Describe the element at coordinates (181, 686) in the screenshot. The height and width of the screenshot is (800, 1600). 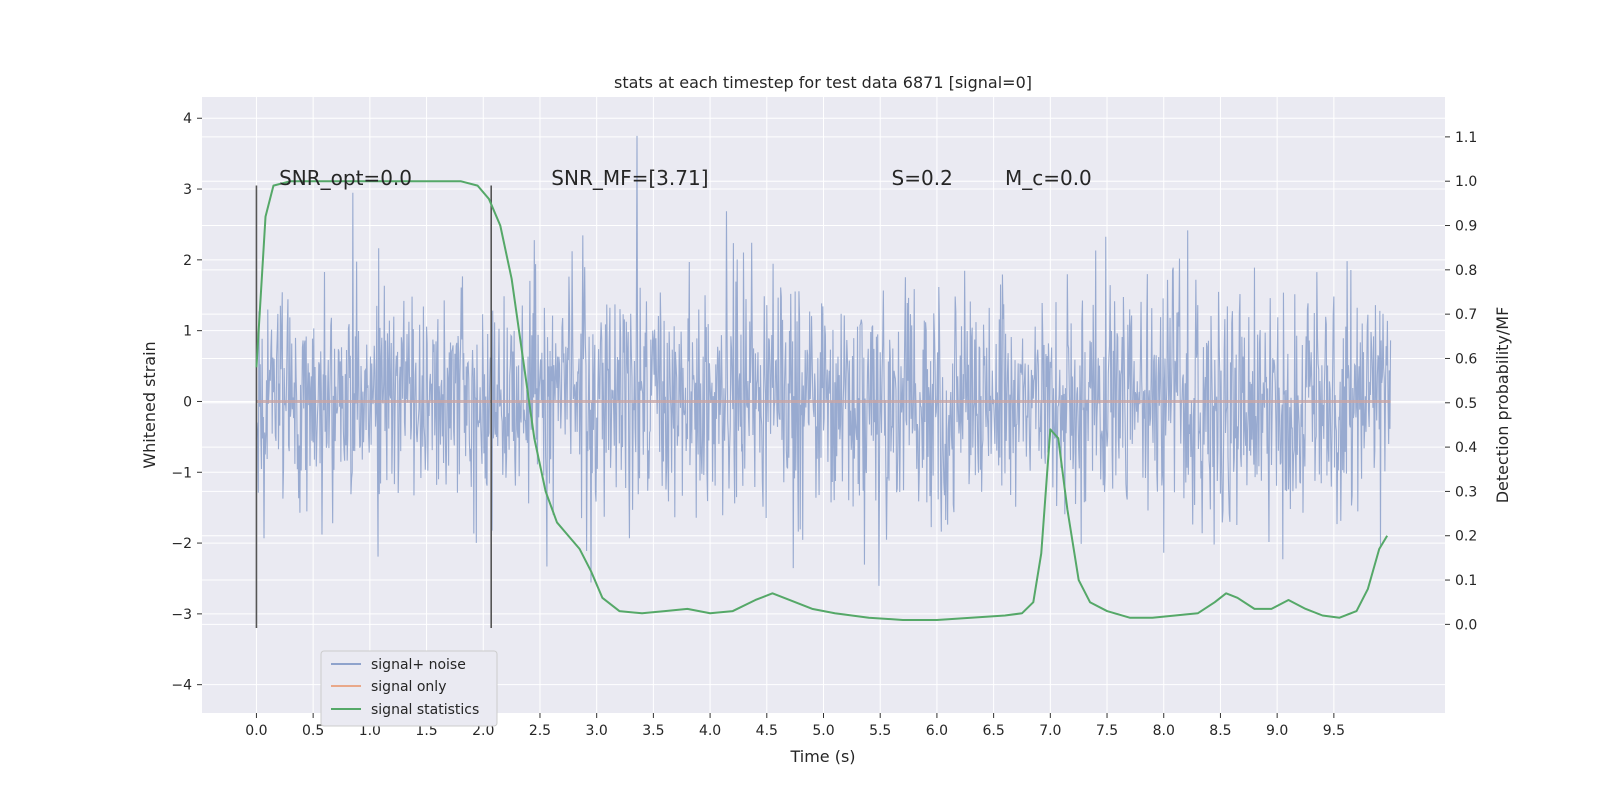
I see `y-tick-label: −4` at that location.